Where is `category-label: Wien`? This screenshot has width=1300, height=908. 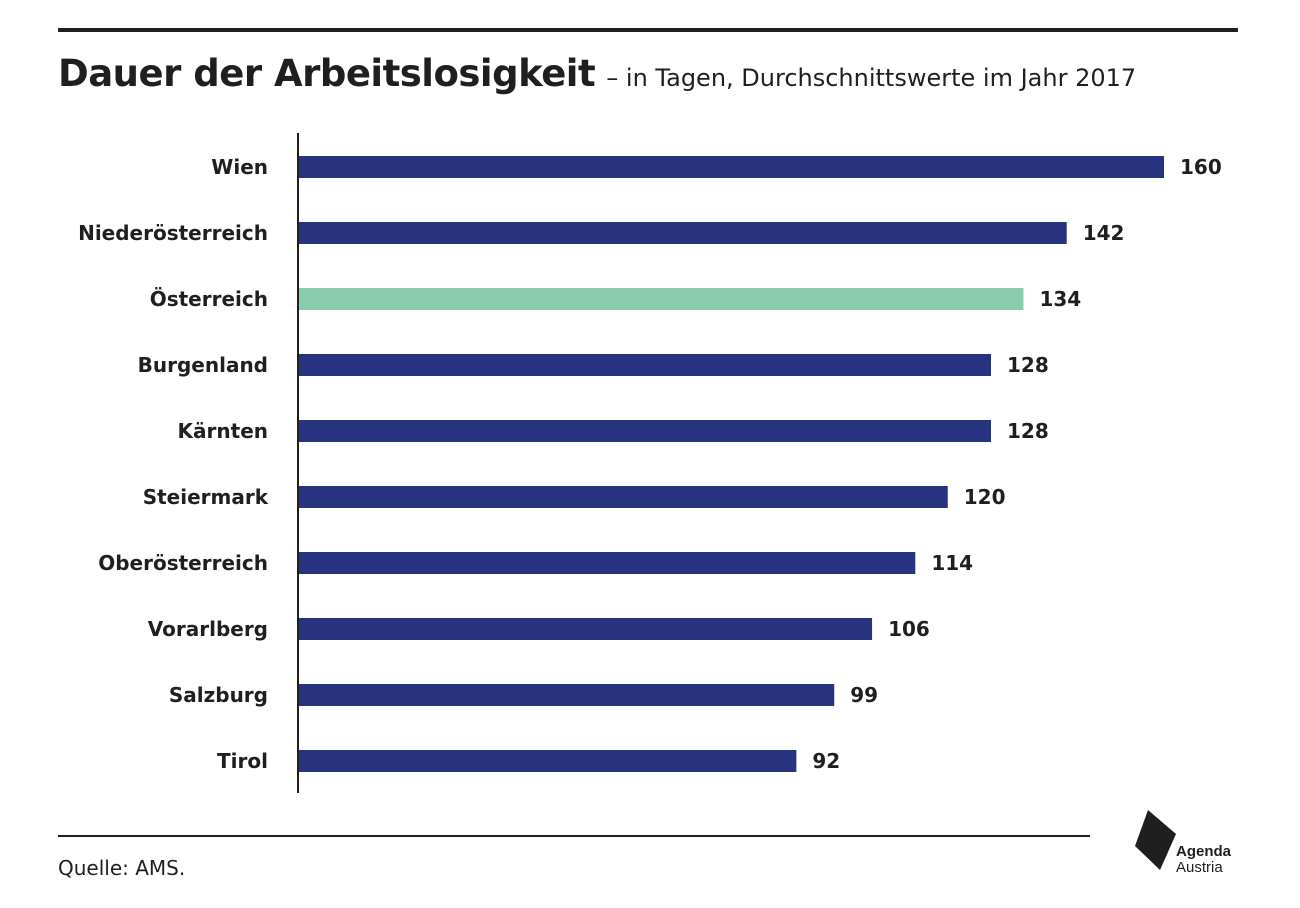
category-label: Wien is located at coordinates (239, 167).